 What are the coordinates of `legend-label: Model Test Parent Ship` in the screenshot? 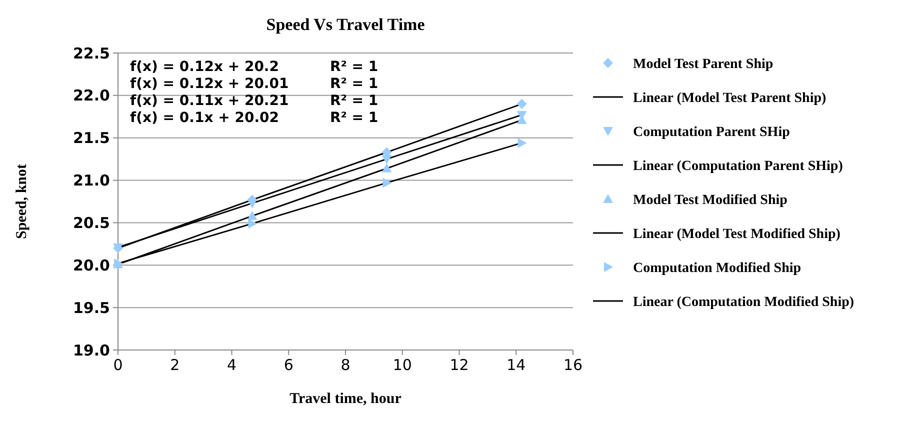 It's located at (703, 64).